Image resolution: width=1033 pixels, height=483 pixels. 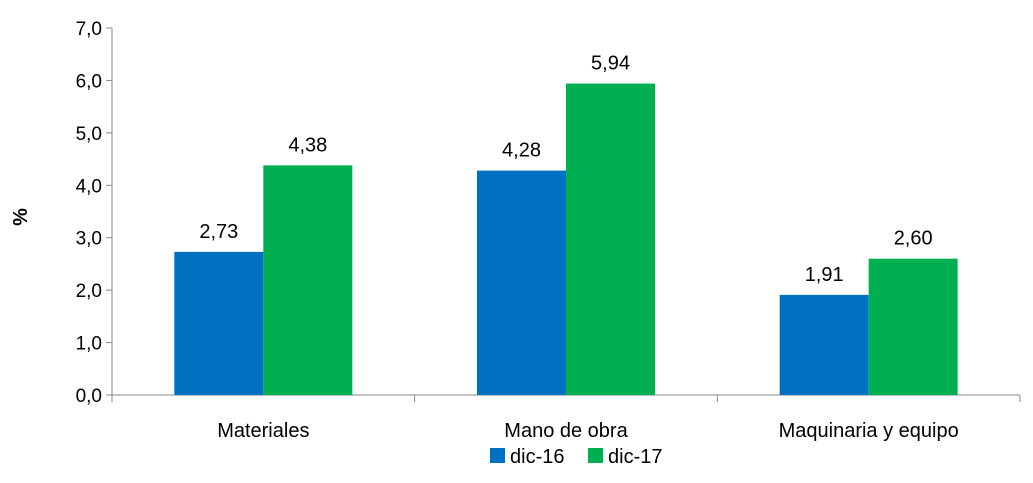 I want to click on y-tick-label: 3,0, so click(x=89, y=239).